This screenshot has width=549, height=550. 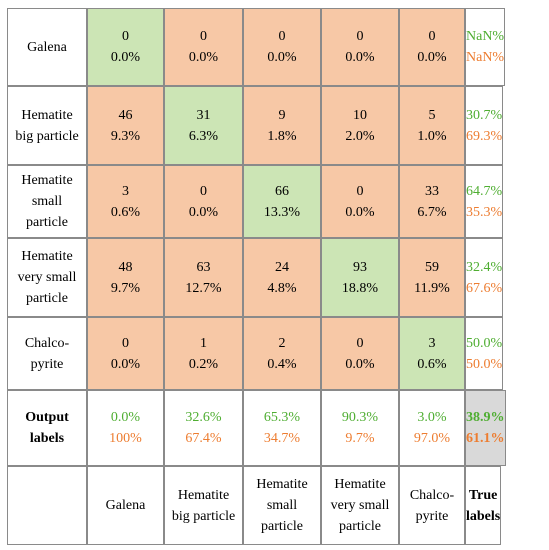 What do you see at coordinates (432, 505) in the screenshot?
I see `col-label: Chalco-pyrite` at bounding box center [432, 505].